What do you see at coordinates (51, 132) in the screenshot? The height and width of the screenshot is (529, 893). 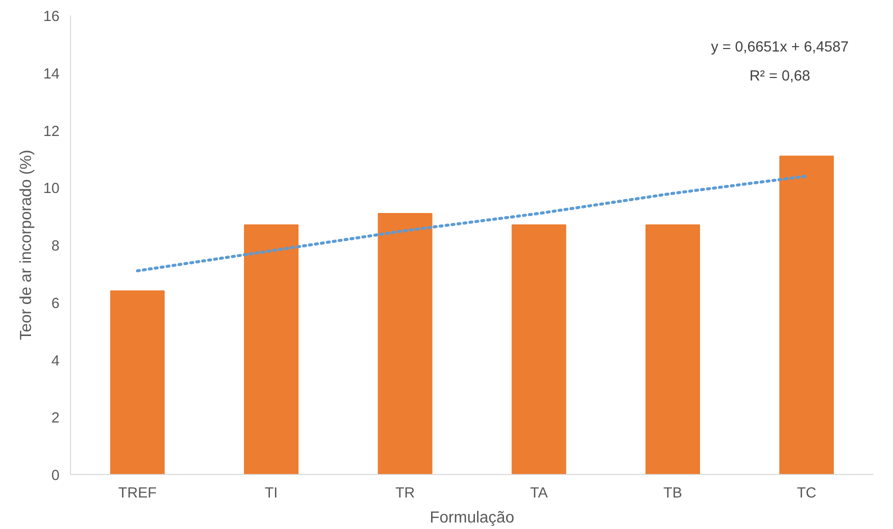 I see `y-tick-label: 12` at bounding box center [51, 132].